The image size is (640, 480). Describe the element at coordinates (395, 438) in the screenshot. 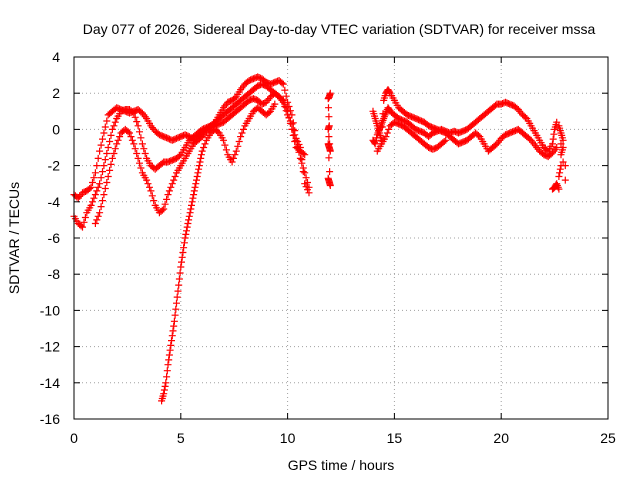

I see `x-tick-label: 15` at that location.